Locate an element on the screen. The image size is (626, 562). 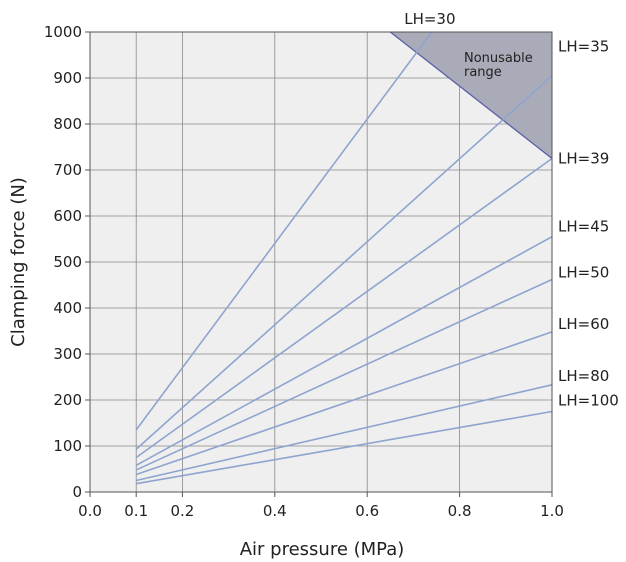
y-tick-label: 200 is located at coordinates (67, 400).